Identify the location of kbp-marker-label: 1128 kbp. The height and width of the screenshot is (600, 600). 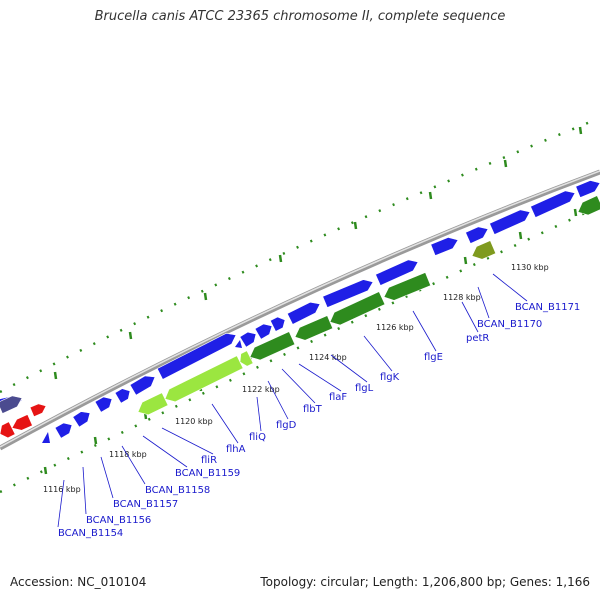
(462, 297).